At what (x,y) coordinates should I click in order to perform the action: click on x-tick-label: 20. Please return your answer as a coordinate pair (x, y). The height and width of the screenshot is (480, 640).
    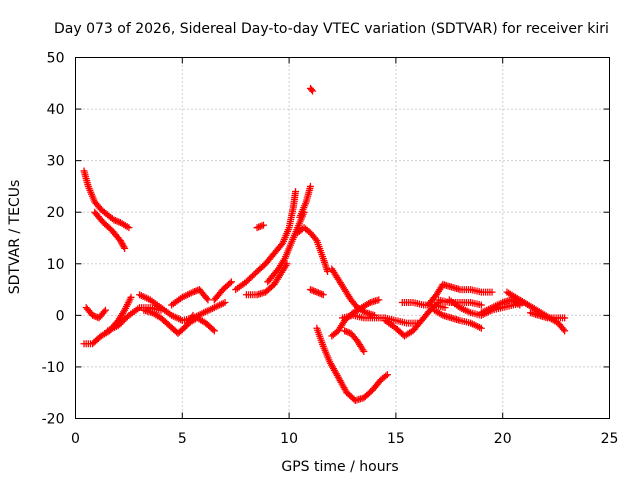
    Looking at the image, I should click on (503, 439).